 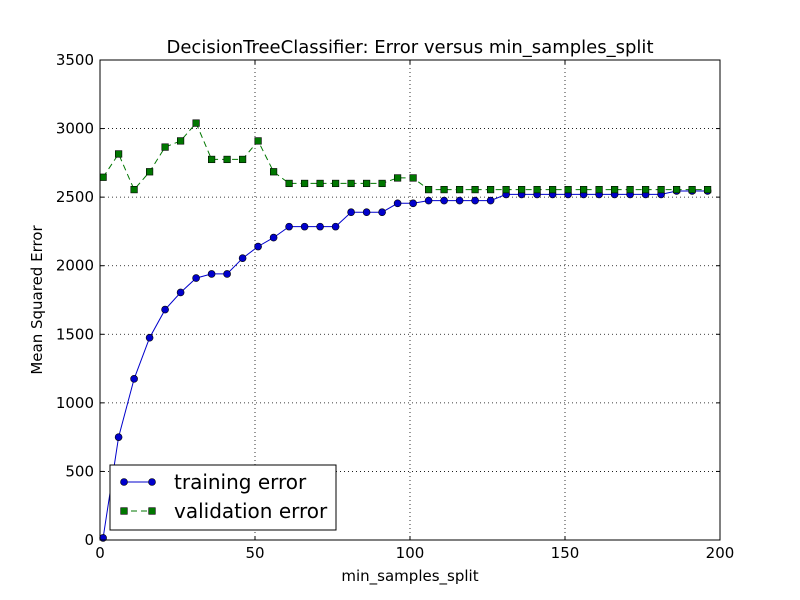 What do you see at coordinates (409, 576) in the screenshot?
I see `x-axis-label: min_samples_split` at bounding box center [409, 576].